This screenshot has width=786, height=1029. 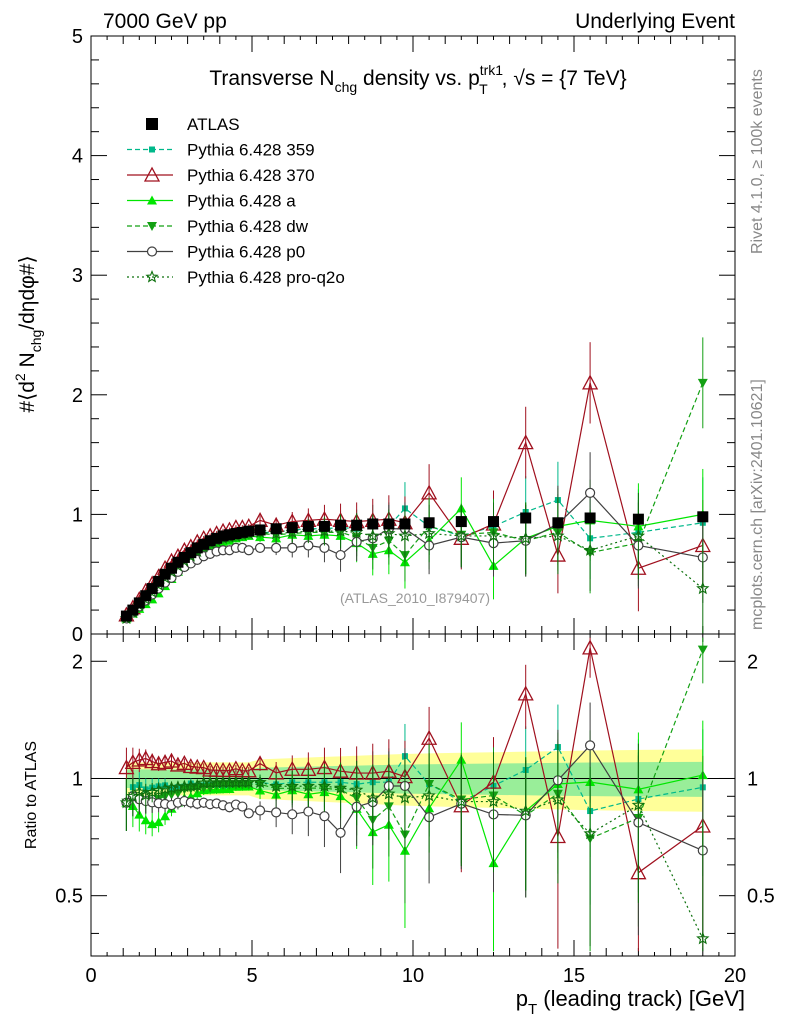 What do you see at coordinates (77, 635) in the screenshot?
I see `y-tick-label: 0` at bounding box center [77, 635].